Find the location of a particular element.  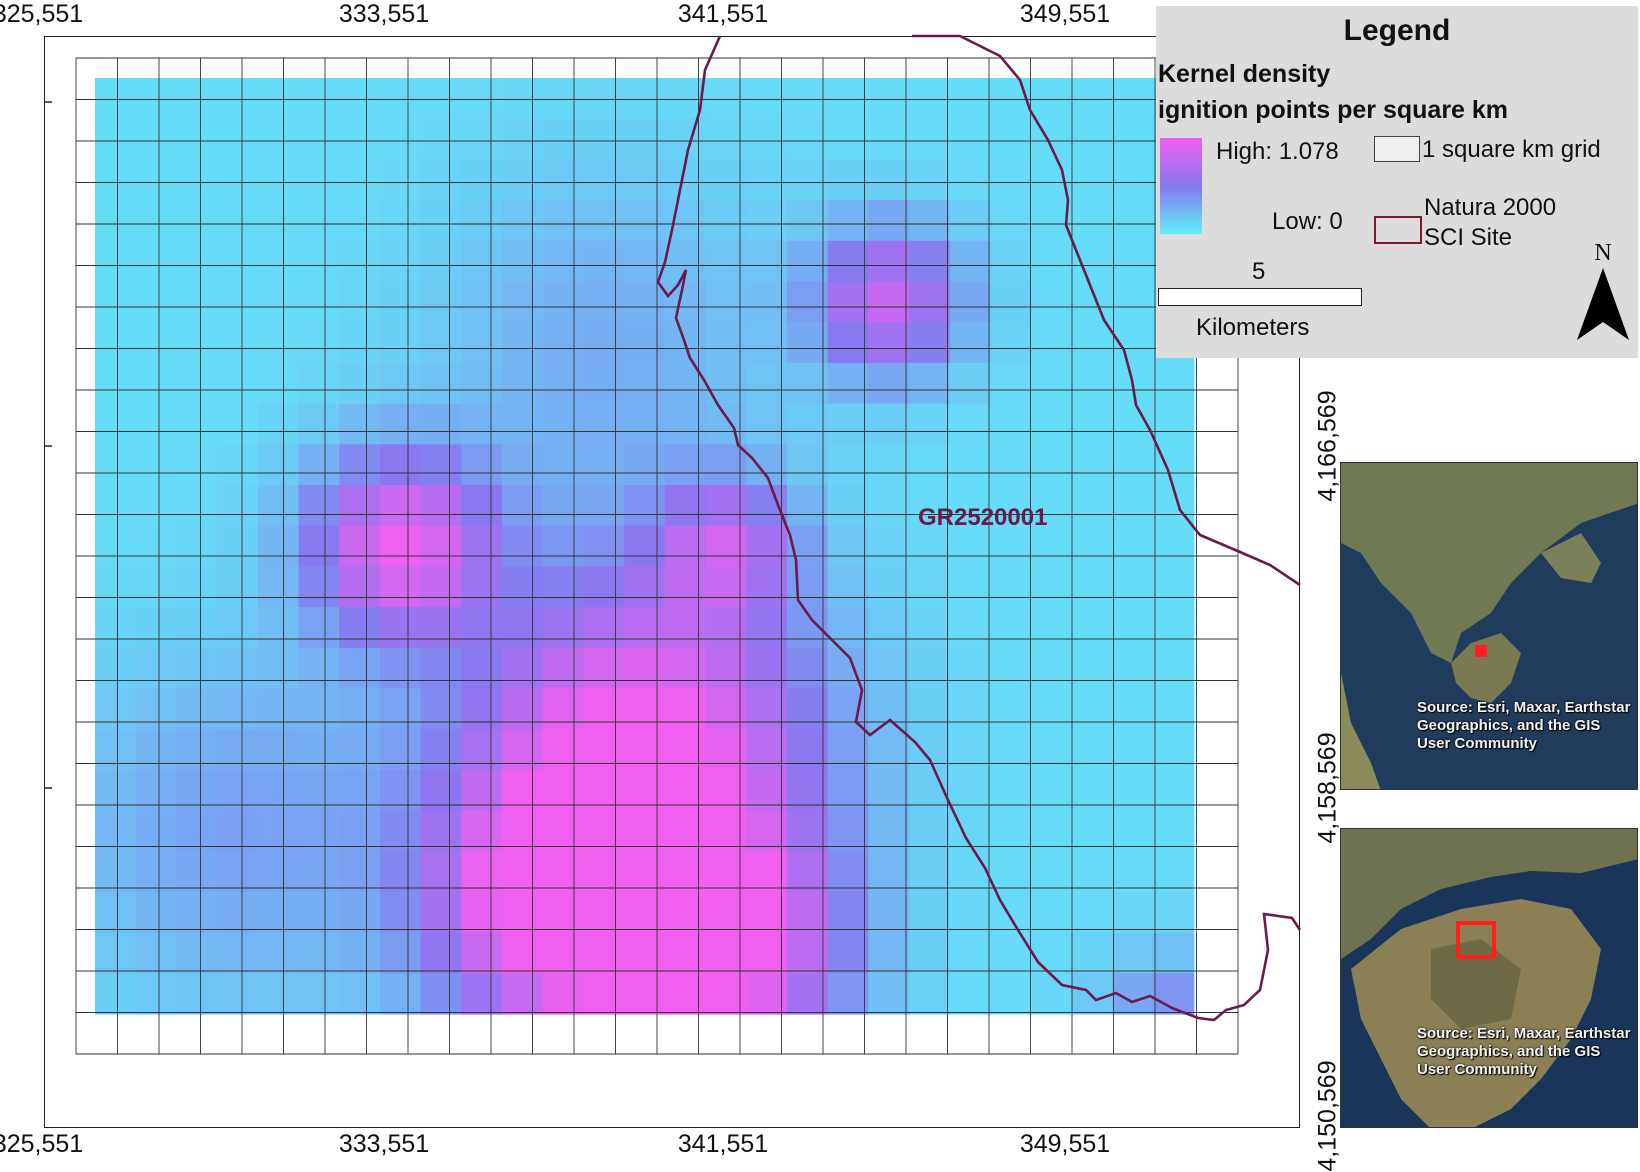

legend-heading-line2: ignition points per square km is located at coordinates (1333, 110).